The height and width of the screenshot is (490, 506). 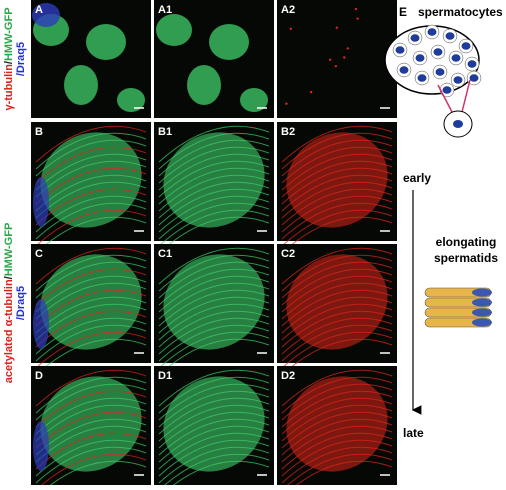 I want to click on stage-label: elongating, so click(x=466, y=242).